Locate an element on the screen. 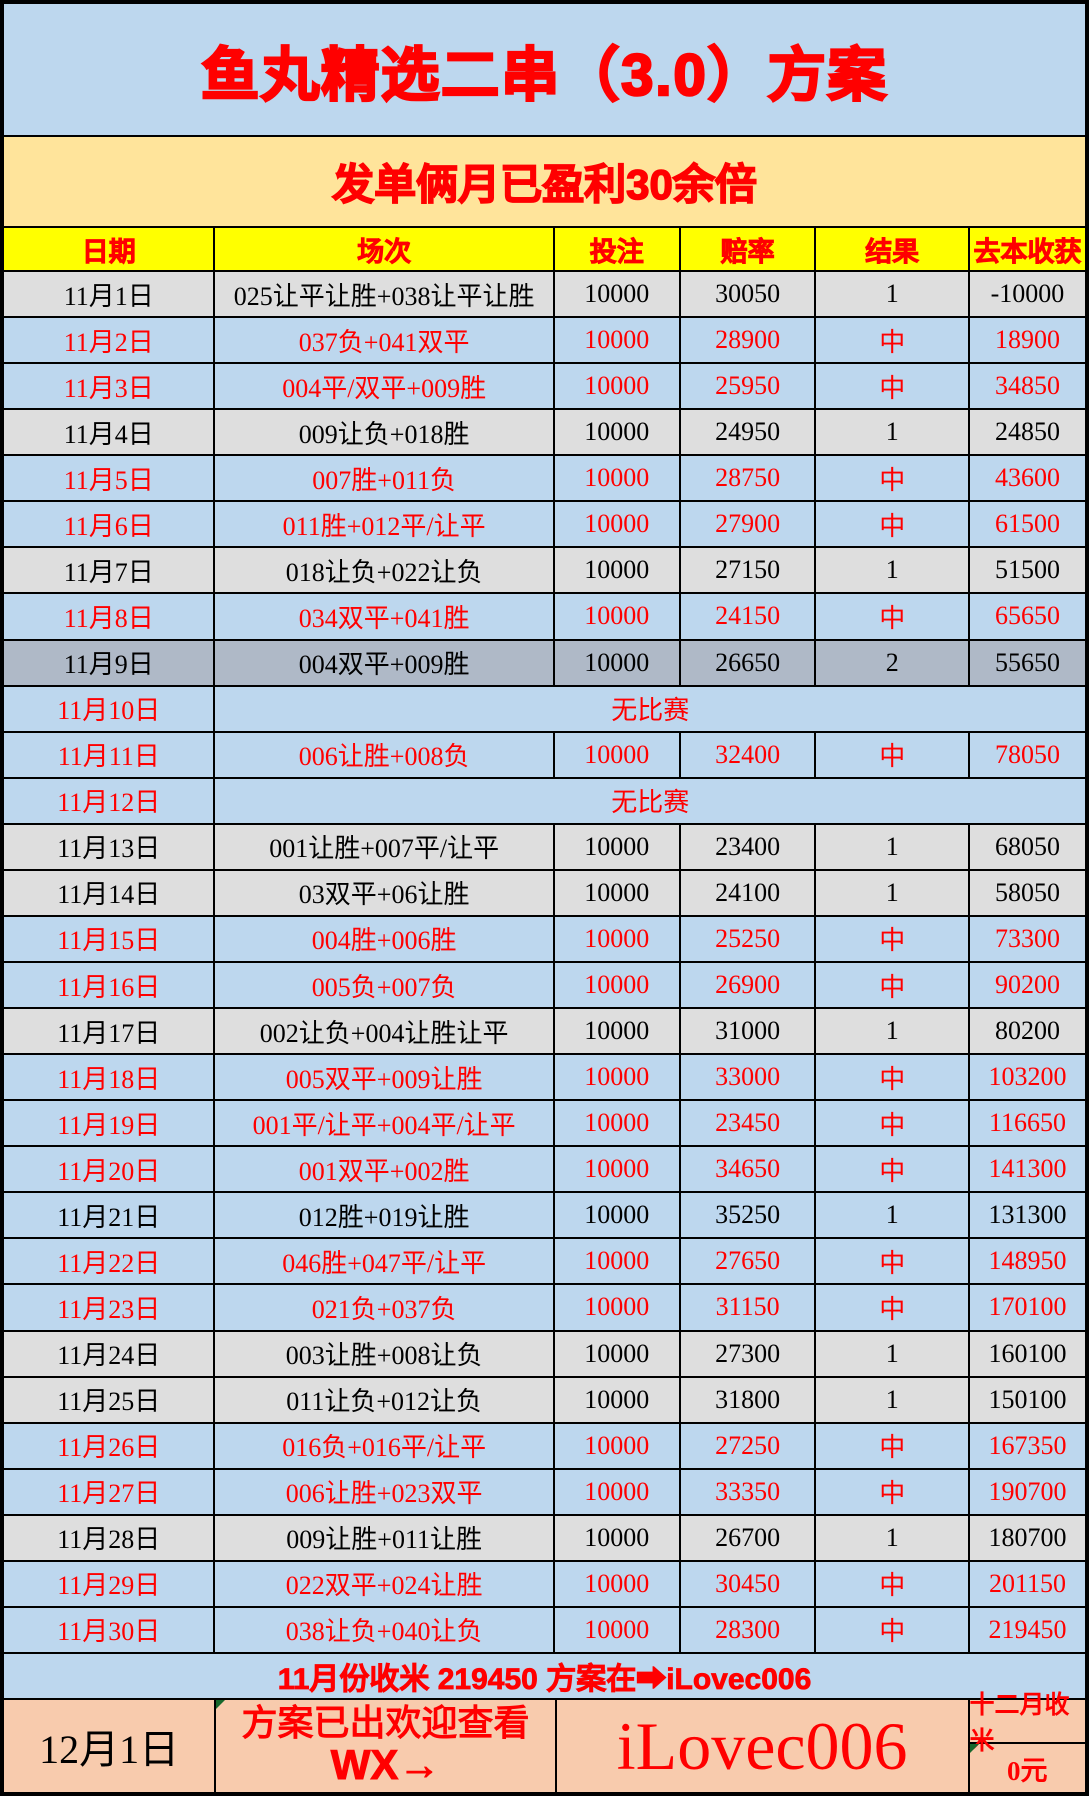 This screenshot has height=1796, width=1089. cell-date: 11月15日 is located at coordinates (109, 938).